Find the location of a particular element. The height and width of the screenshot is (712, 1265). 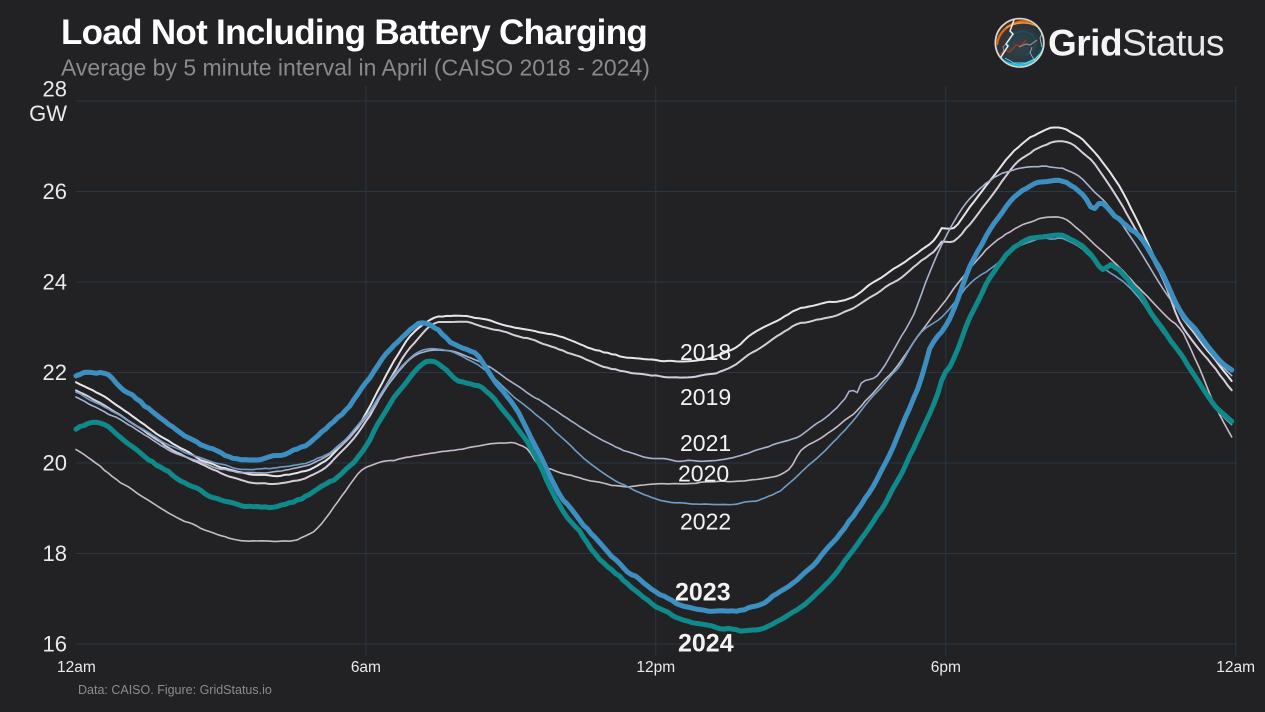

svg-text: 28 is located at coordinates (55, 89).